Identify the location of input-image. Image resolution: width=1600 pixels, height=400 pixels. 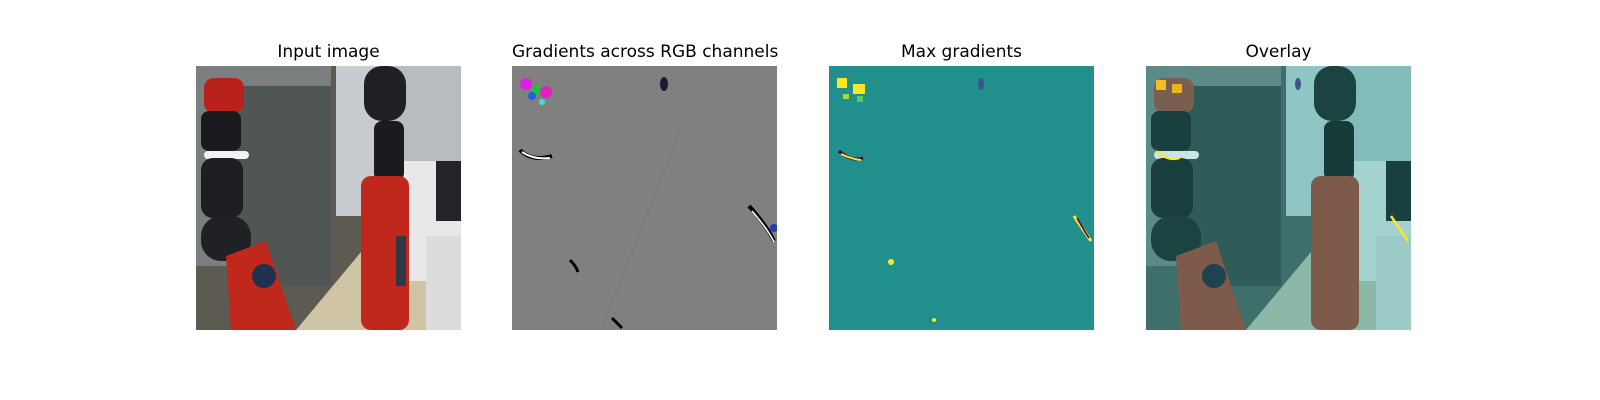
(328, 198).